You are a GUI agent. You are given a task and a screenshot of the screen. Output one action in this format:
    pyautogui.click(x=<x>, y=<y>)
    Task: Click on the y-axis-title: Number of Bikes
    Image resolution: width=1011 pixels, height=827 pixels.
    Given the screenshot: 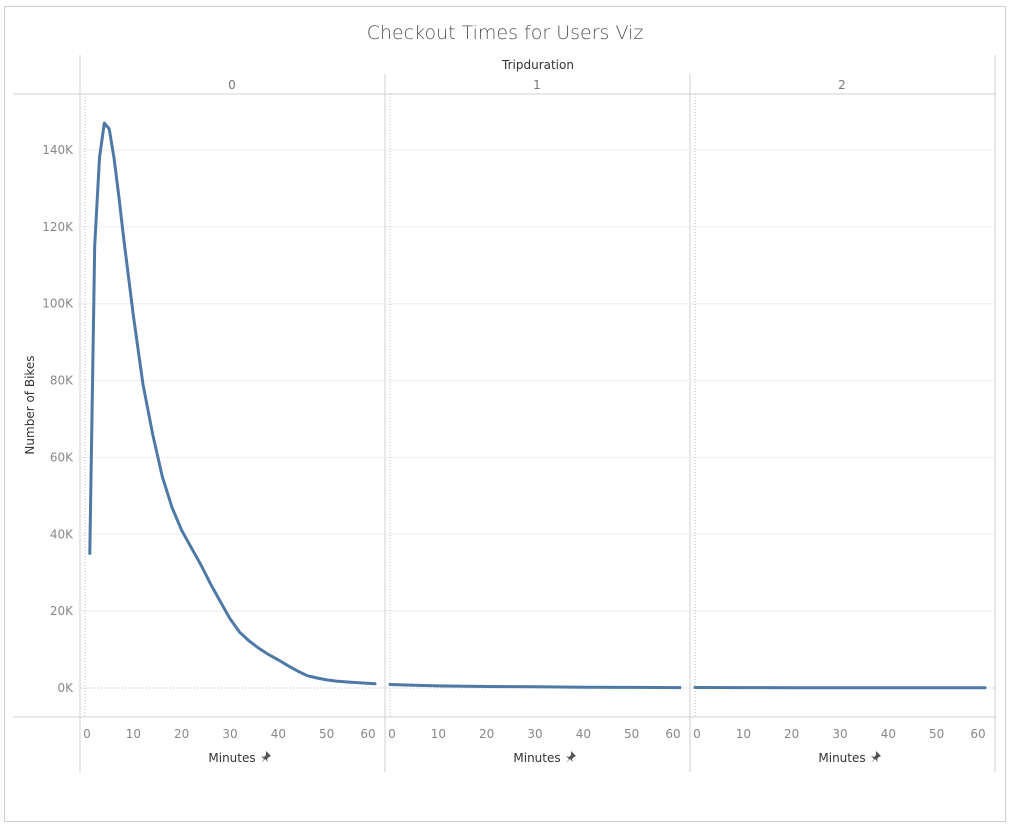 What is the action you would take?
    pyautogui.click(x=30, y=404)
    